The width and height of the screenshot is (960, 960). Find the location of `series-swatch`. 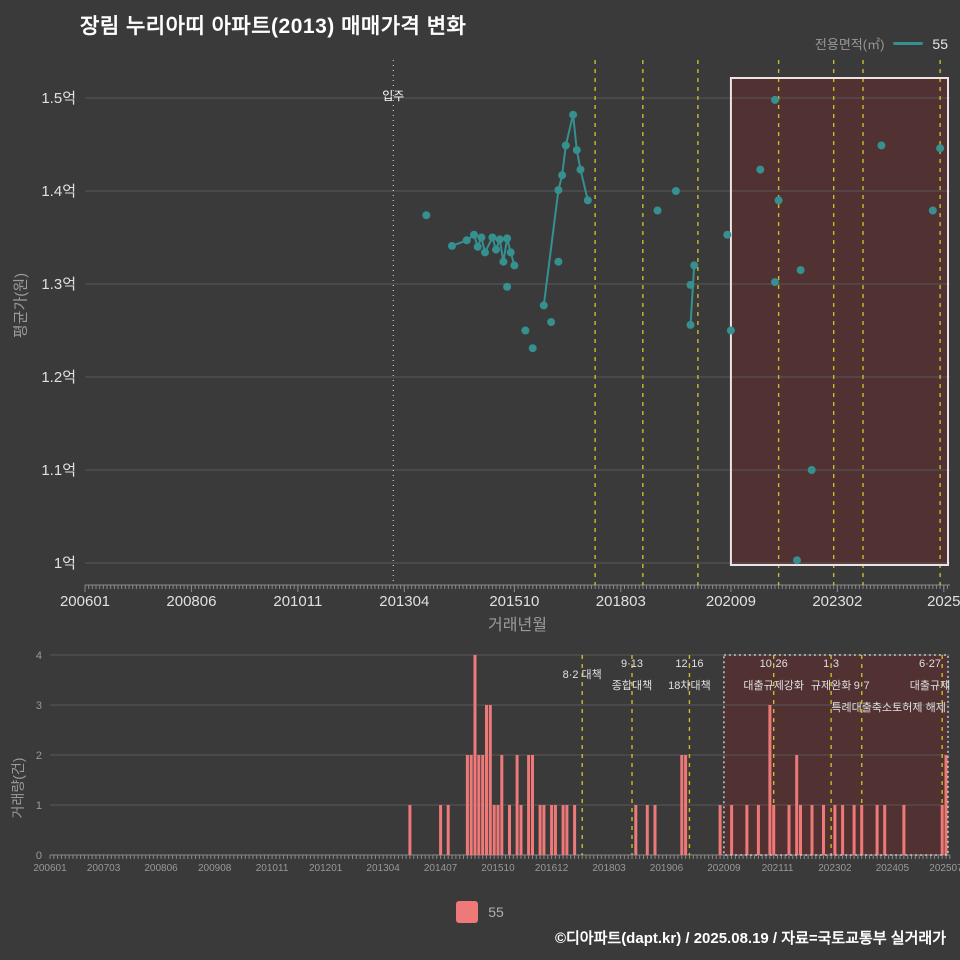

series-swatch is located at coordinates (467, 912).